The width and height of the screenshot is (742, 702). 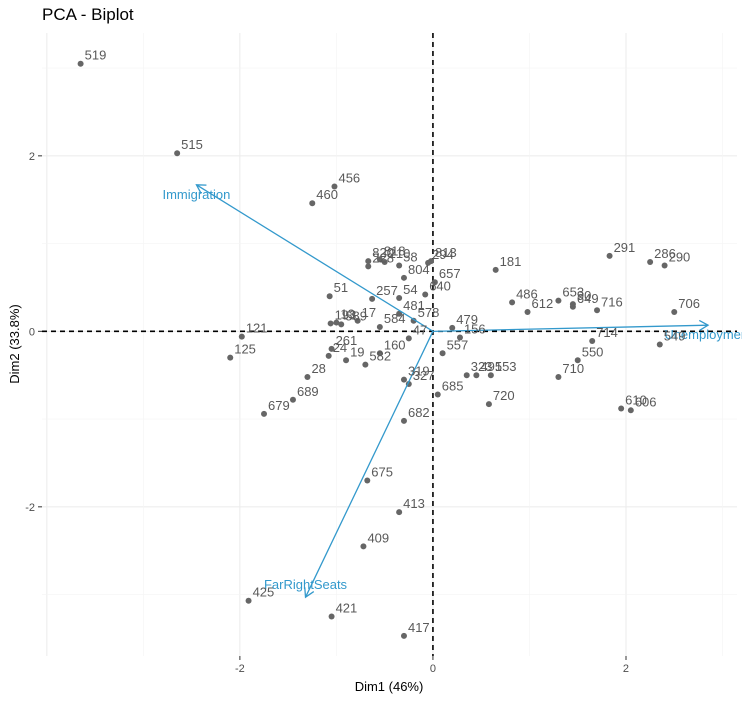 I want to click on point-label: 582, so click(x=380, y=356).